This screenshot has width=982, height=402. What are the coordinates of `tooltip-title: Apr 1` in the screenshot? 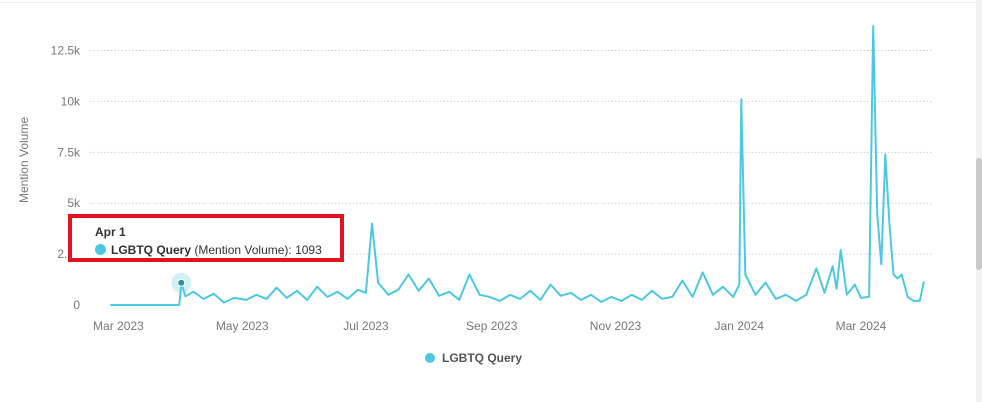 It's located at (110, 232).